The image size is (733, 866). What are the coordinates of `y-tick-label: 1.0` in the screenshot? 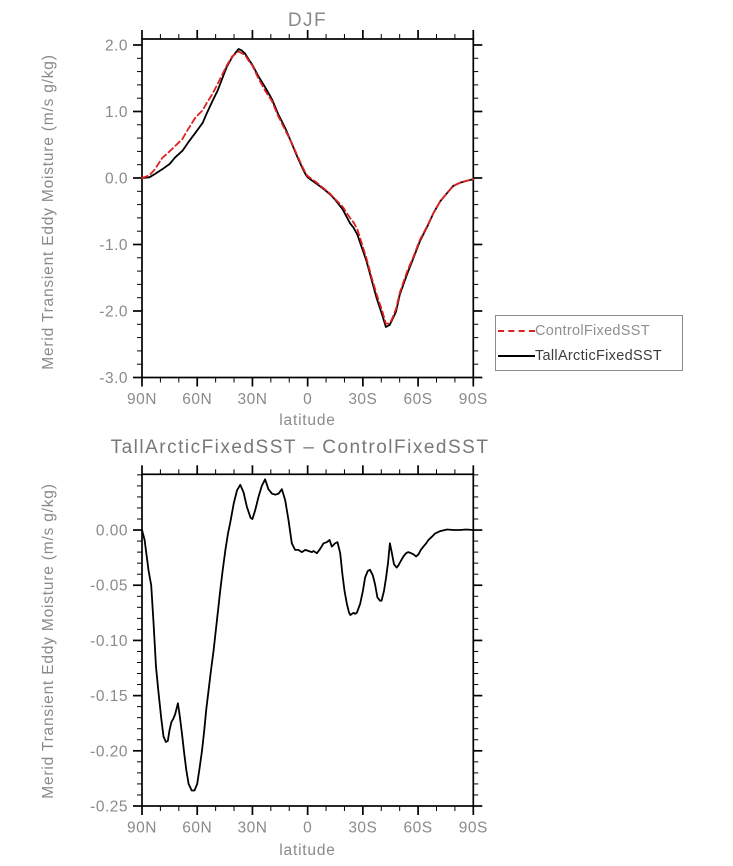 It's located at (116, 112).